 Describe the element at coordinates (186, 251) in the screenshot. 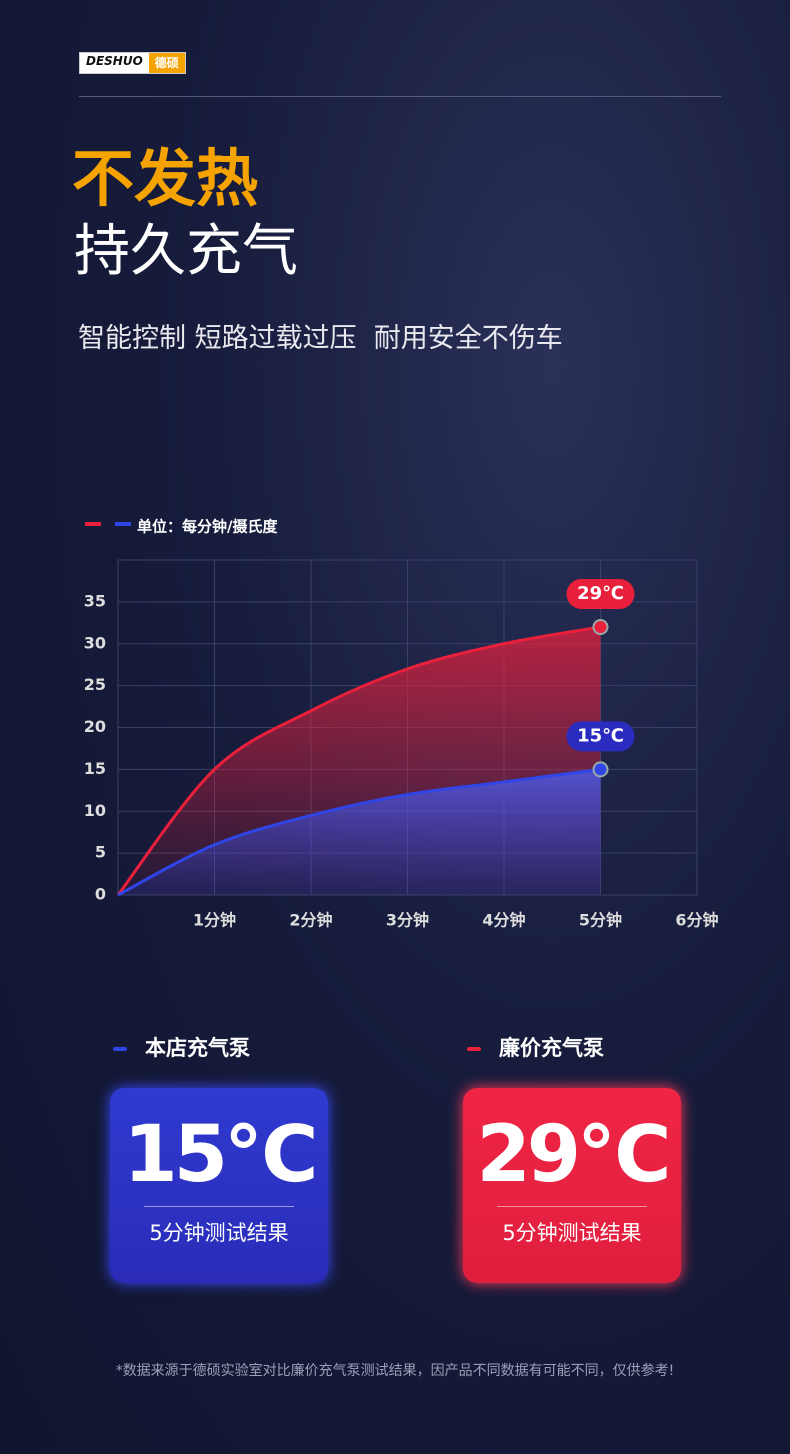

I see `subheadline: 持久充气` at that location.